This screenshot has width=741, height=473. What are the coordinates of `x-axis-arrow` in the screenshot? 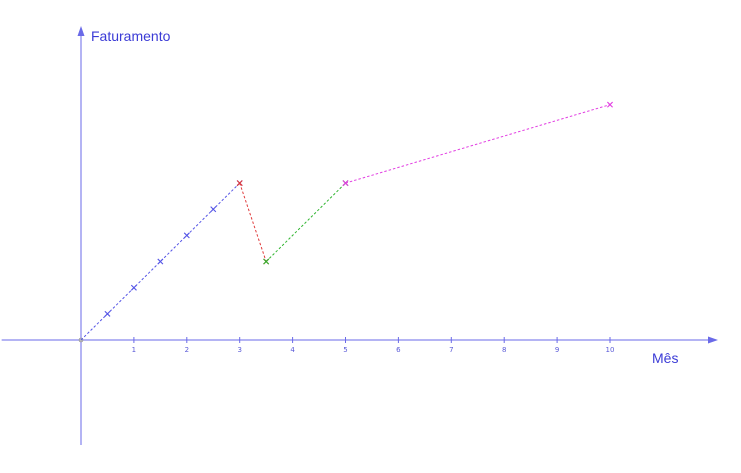 It's located at (713, 340).